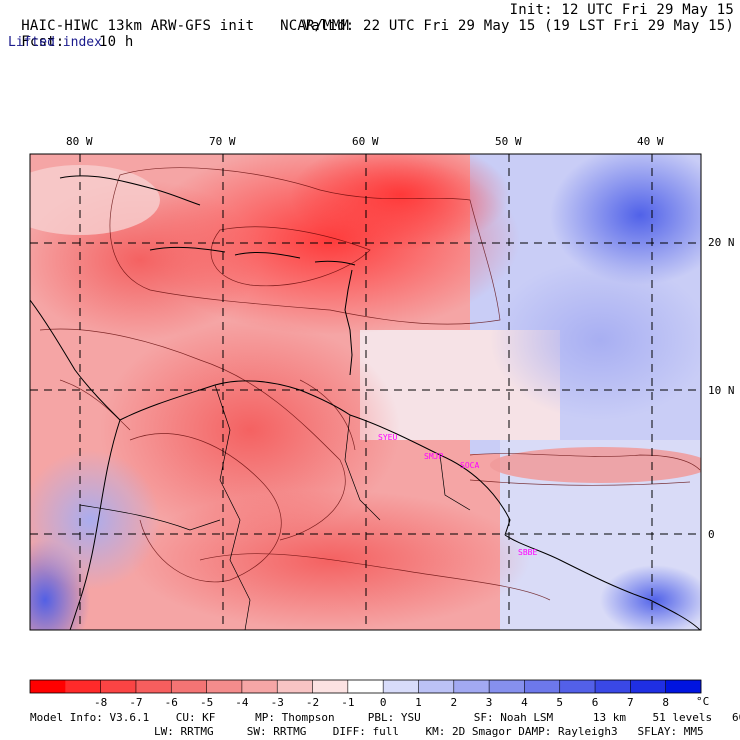  I want to click on stations: SYEU SMJP SOCA SBBE, so click(457, 495).